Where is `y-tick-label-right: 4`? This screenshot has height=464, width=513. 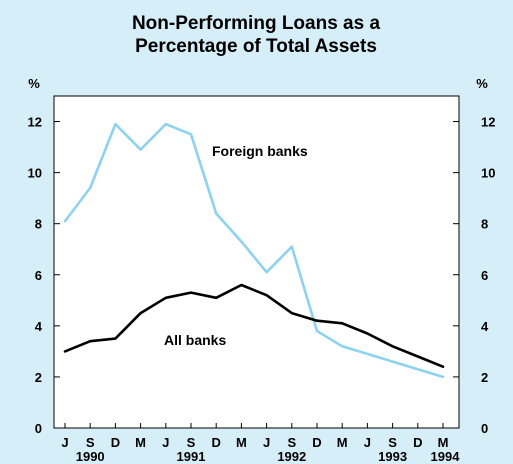 y-tick-label-right: 4 is located at coordinates (485, 326).